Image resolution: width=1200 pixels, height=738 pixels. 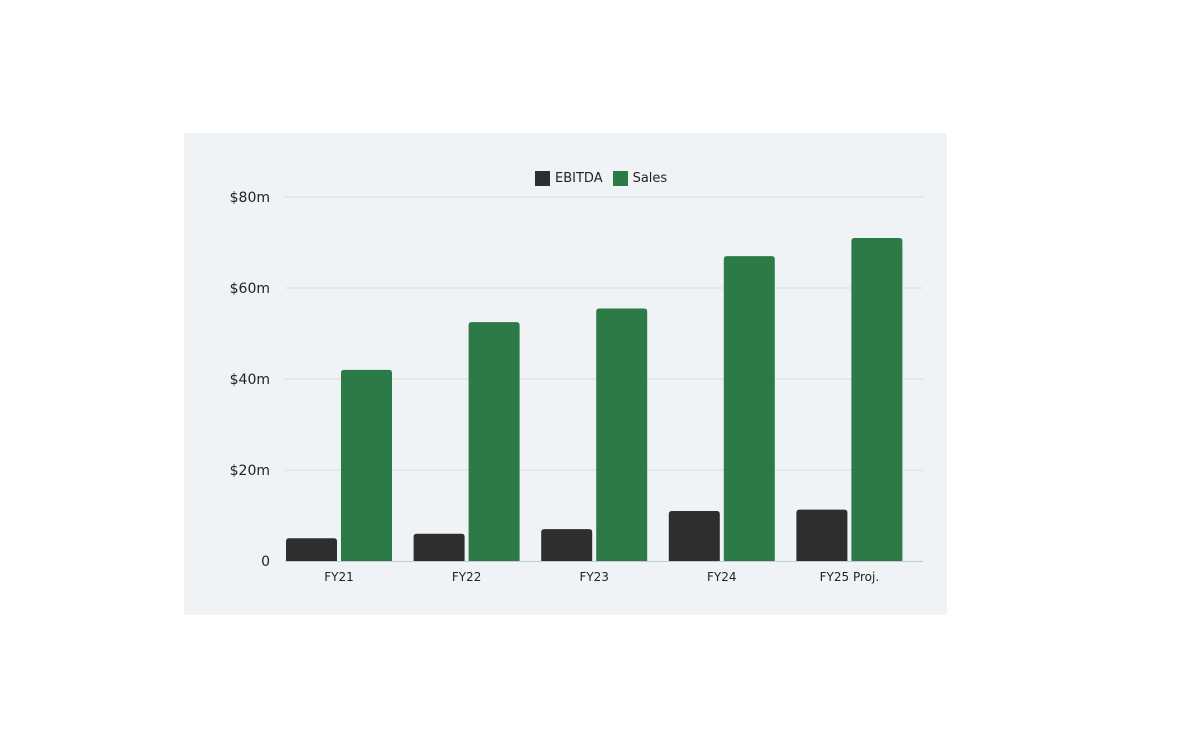 I want to click on y-axis-ticks: 0 $20m $40m $60m $80m, so click(x=250, y=380).